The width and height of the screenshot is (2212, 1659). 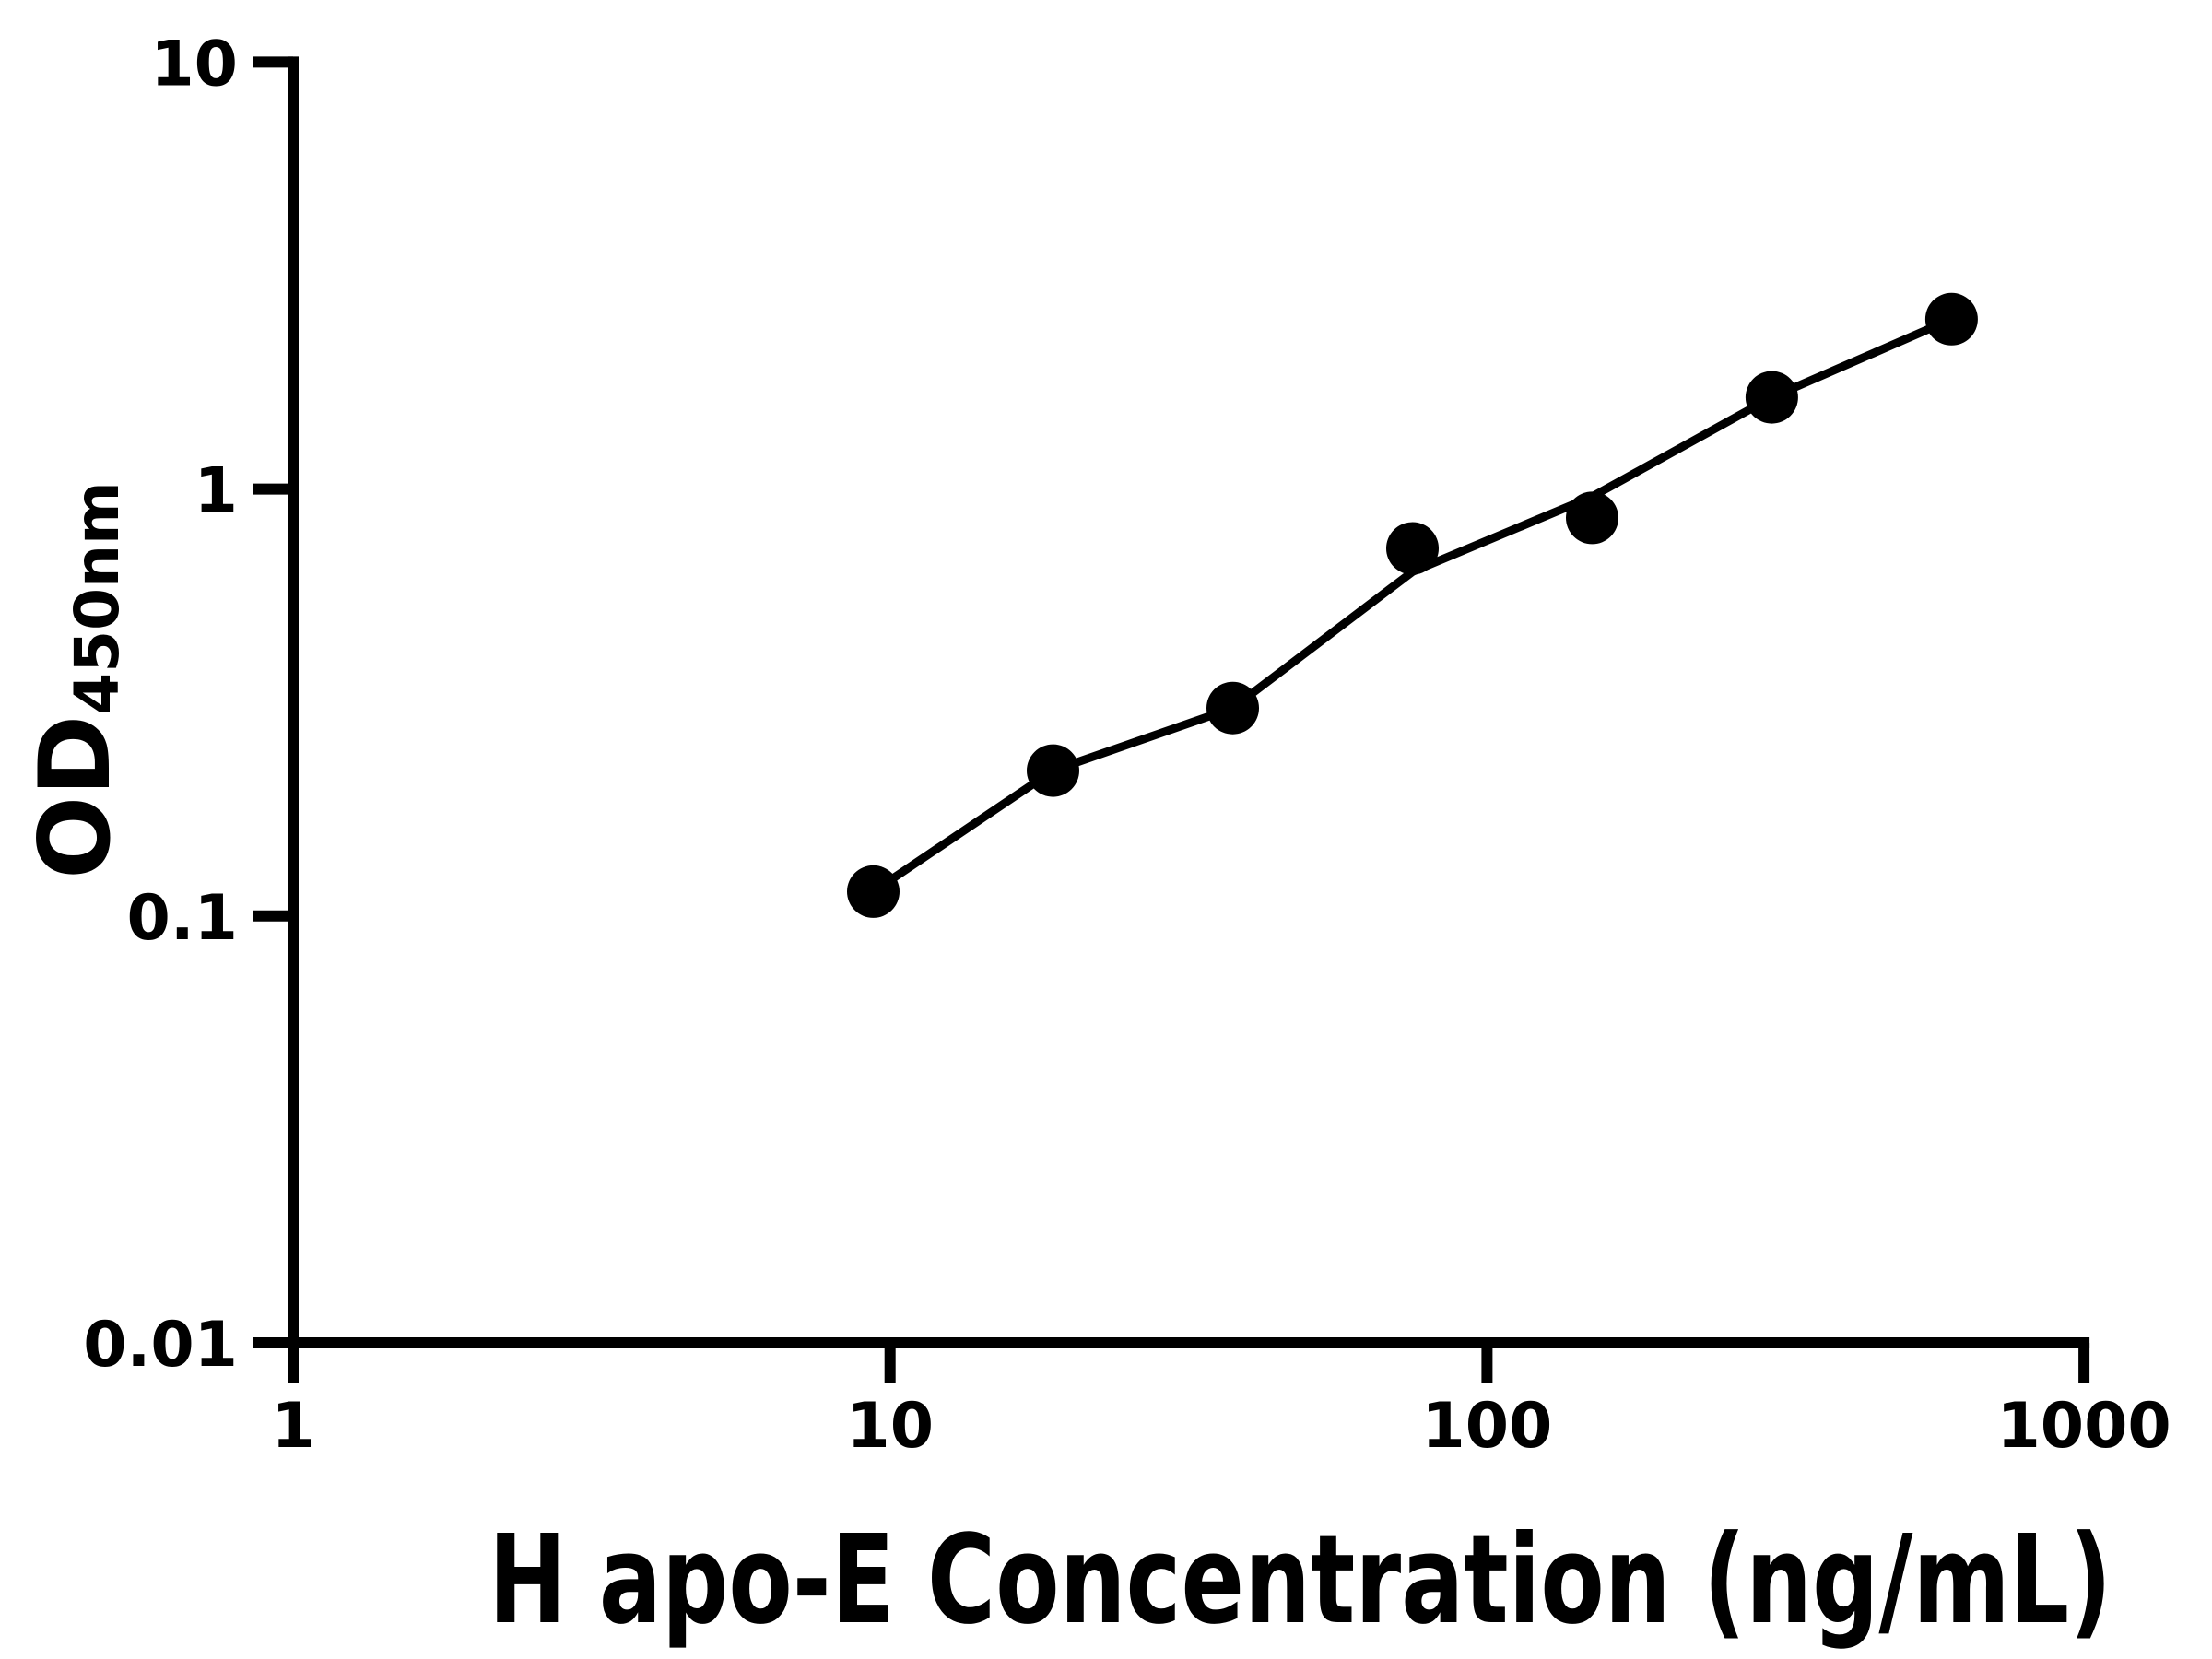 I want to click on x-tick-label: 100, so click(x=1486, y=1426).